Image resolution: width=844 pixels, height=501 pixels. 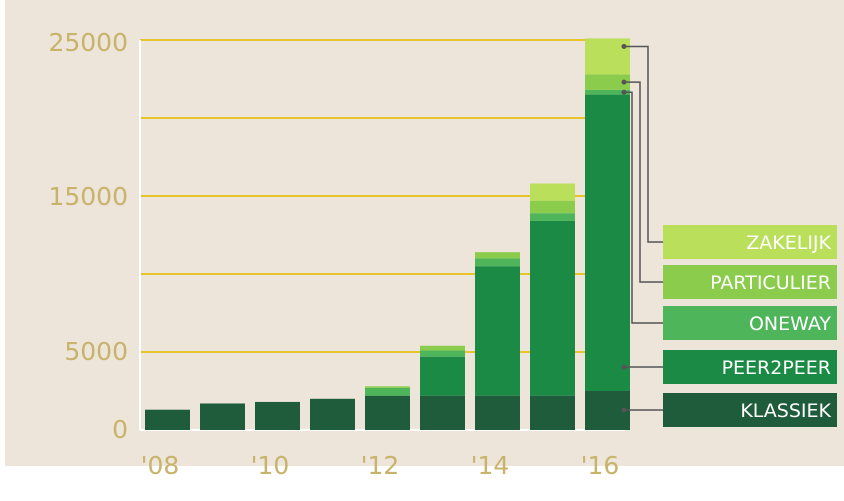 I want to click on x-tick-label: '08, so click(x=160, y=465).